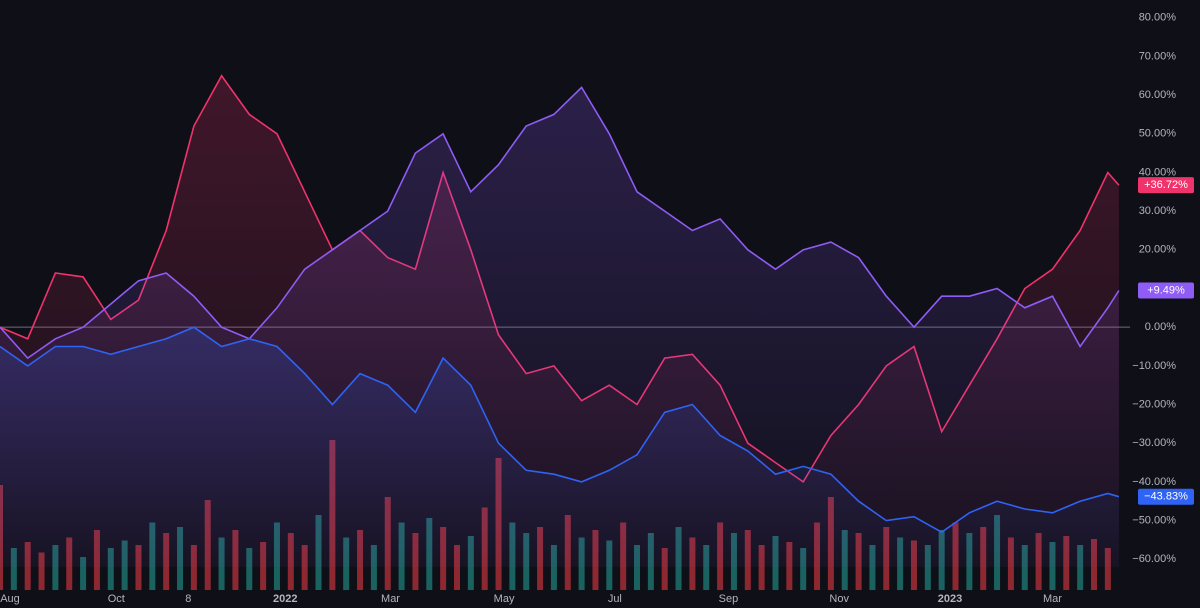 This screenshot has width=1200, height=608. What do you see at coordinates (1154, 366) in the screenshot?
I see `y-tick-label: −10.00%` at bounding box center [1154, 366].